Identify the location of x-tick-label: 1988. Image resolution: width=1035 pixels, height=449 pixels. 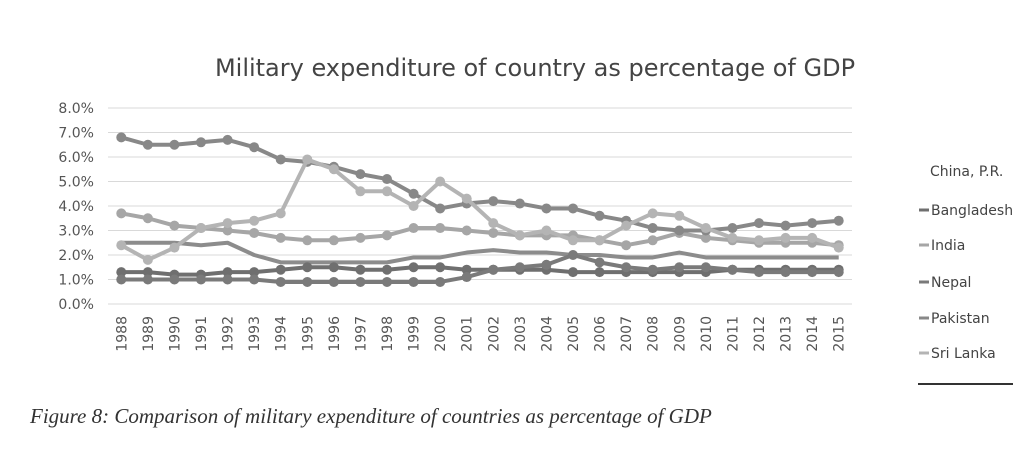
(122, 334).